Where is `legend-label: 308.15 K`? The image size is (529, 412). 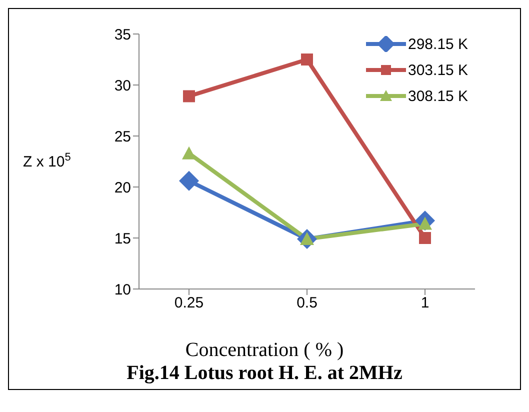
legend-label: 308.15 K is located at coordinates (438, 96).